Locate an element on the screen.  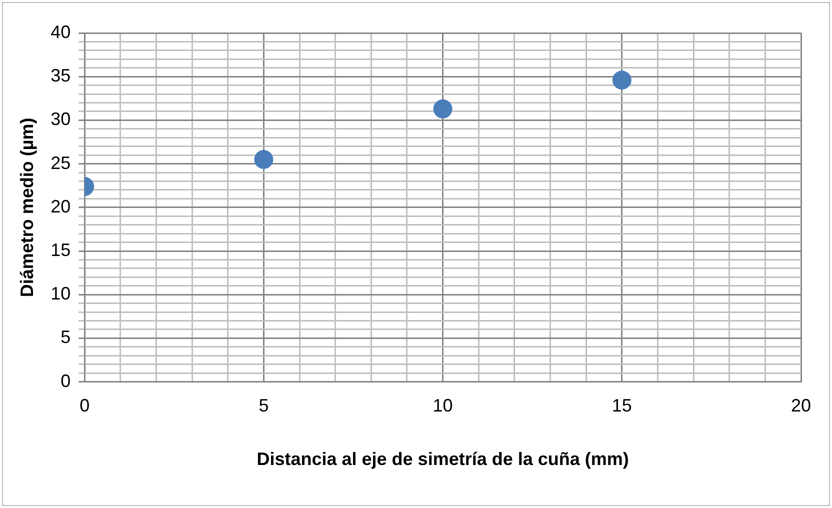
y-tick-label: 20 is located at coordinates (60, 206).